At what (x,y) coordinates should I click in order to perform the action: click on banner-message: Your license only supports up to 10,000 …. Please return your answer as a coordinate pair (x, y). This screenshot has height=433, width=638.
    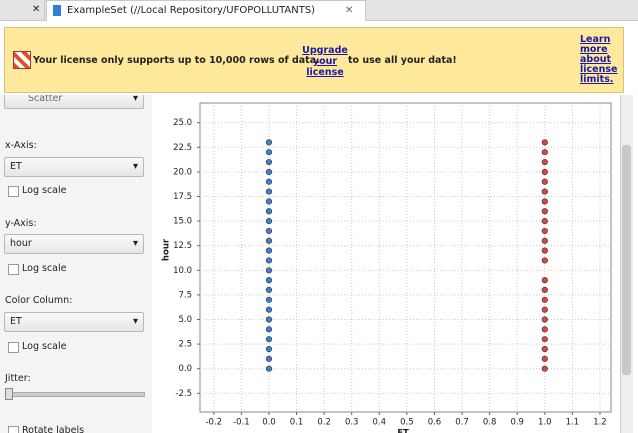
    Looking at the image, I should click on (176, 60).